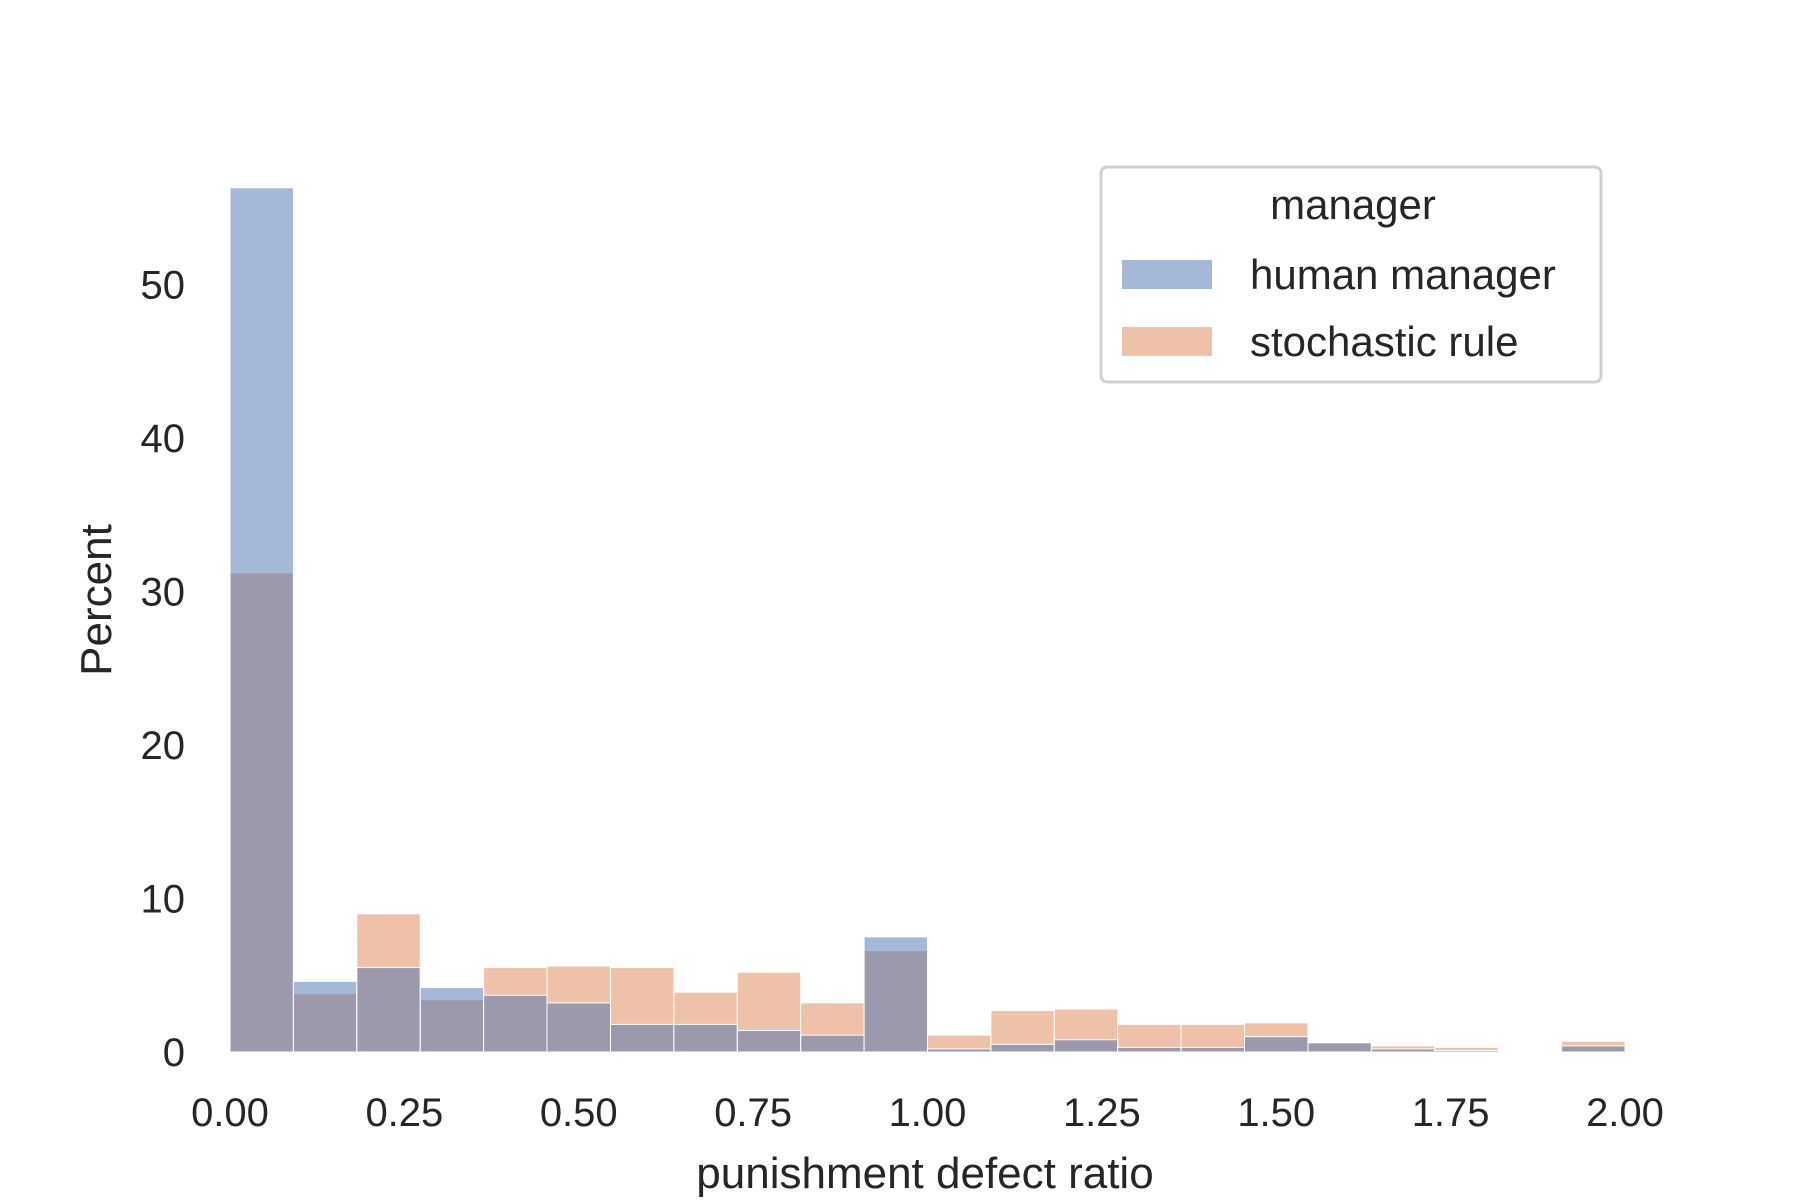 The image size is (1800, 1200). I want to click on legend-swatch-stochastic-rule, so click(1167, 341).